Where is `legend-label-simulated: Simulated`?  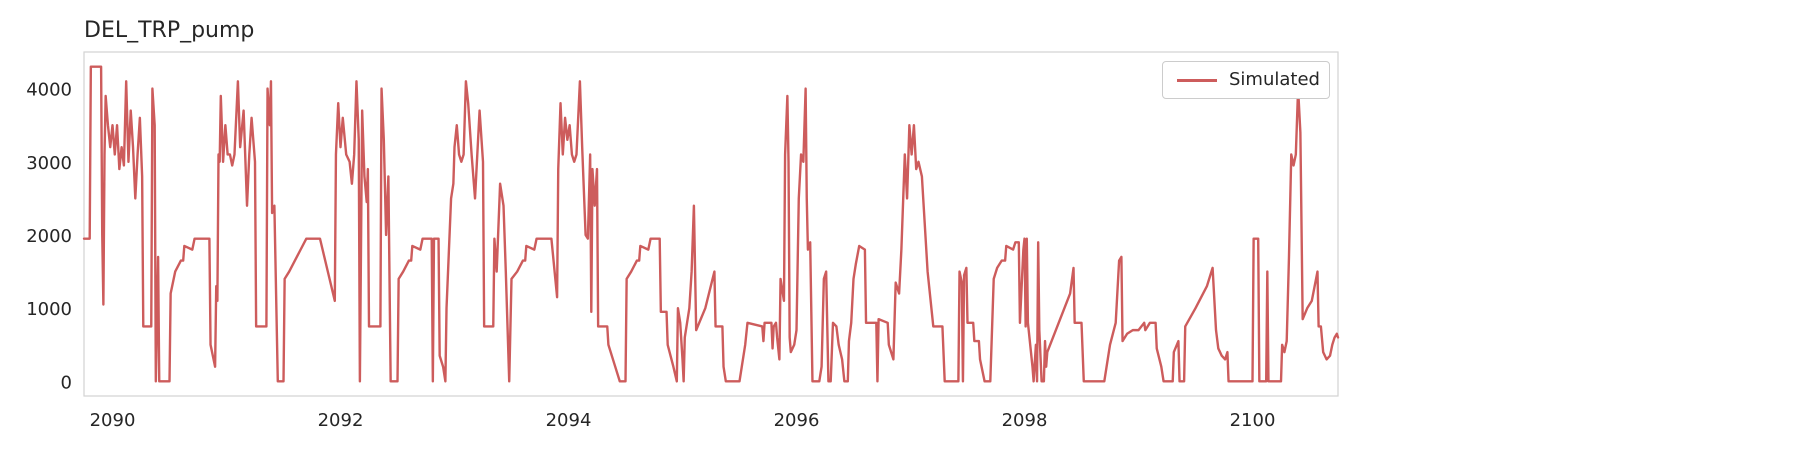
legend-label-simulated: Simulated is located at coordinates (1274, 79).